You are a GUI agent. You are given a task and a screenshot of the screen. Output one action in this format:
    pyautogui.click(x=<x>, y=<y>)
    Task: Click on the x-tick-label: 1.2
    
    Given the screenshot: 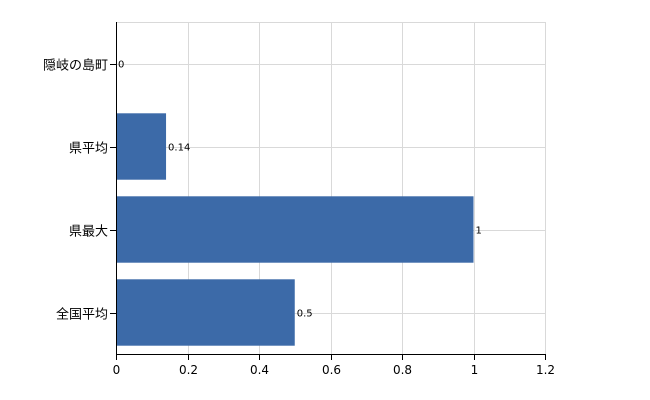 What is the action you would take?
    pyautogui.click(x=545, y=370)
    